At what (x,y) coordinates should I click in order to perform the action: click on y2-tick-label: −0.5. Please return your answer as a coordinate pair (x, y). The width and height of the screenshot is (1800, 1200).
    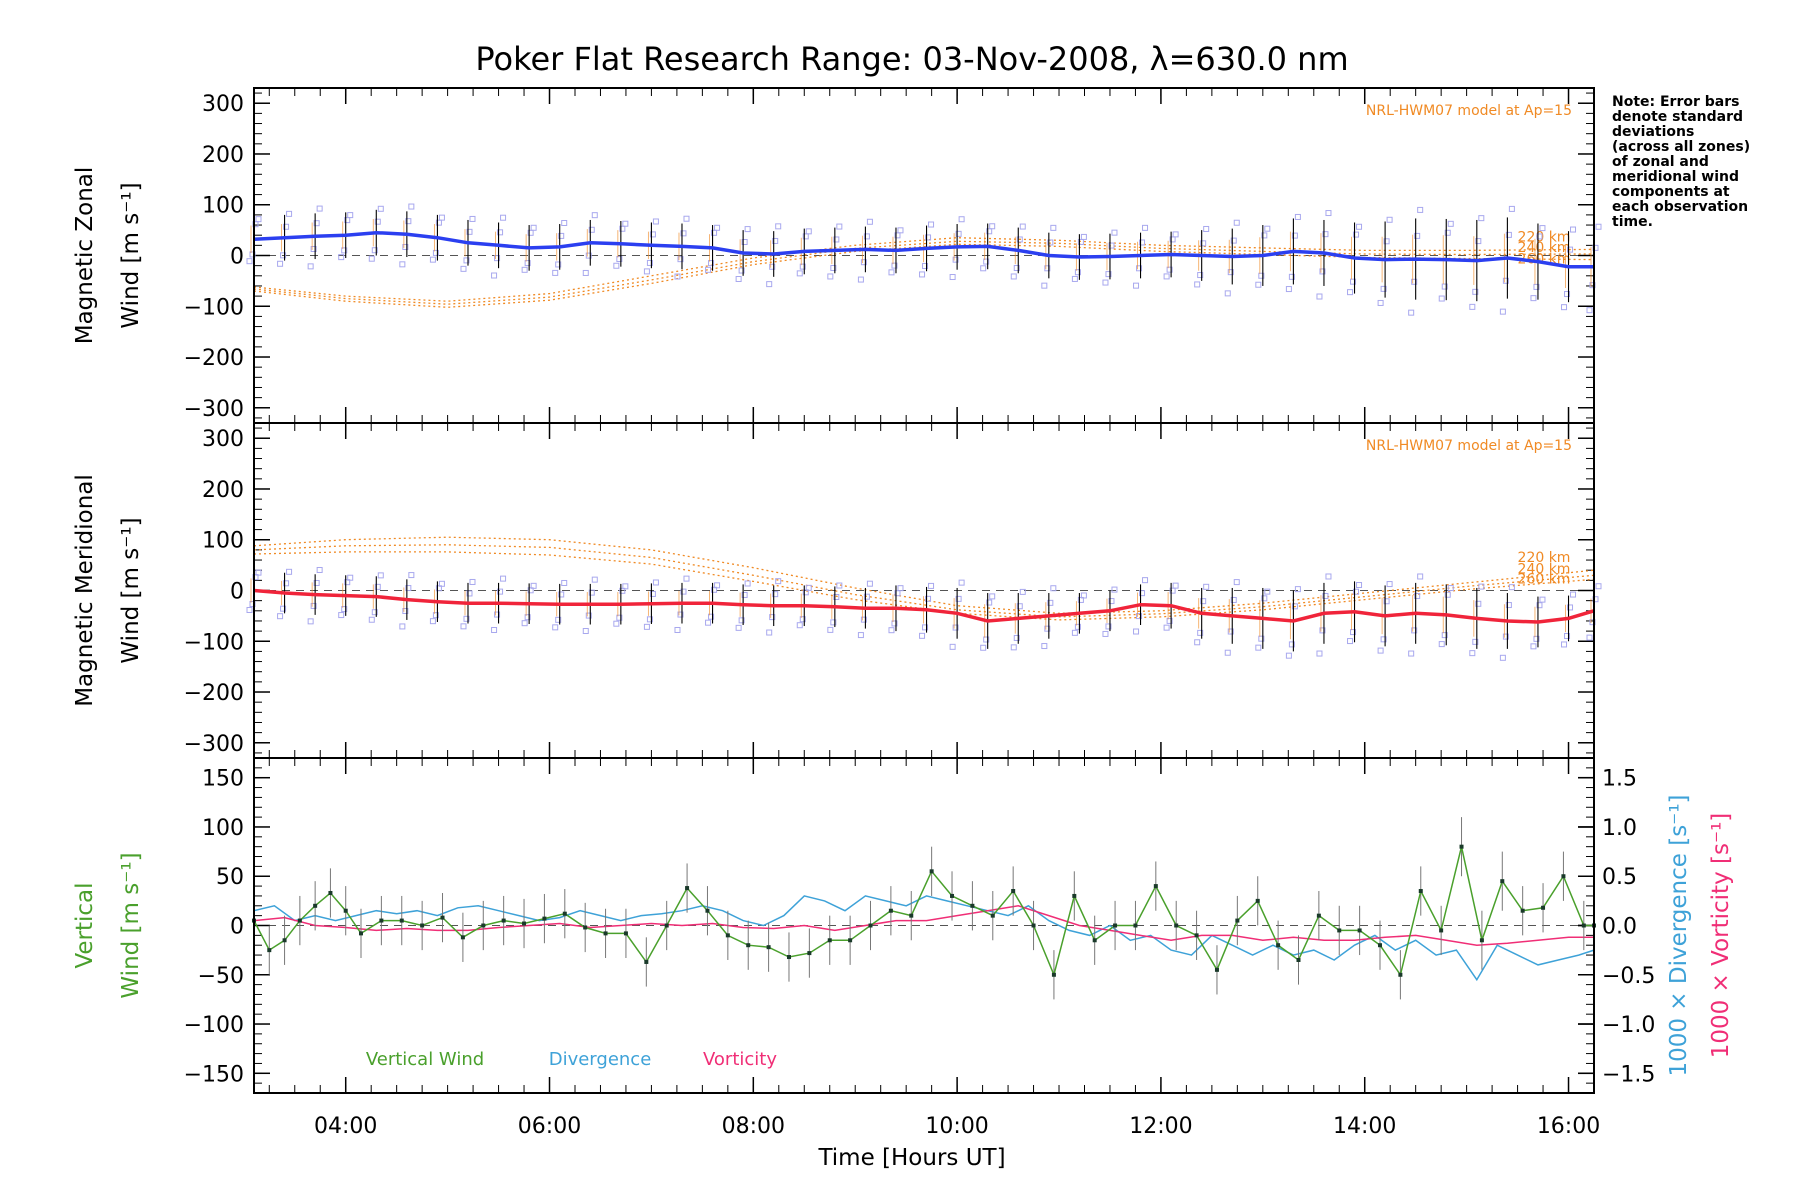
    Looking at the image, I should click on (1628, 976).